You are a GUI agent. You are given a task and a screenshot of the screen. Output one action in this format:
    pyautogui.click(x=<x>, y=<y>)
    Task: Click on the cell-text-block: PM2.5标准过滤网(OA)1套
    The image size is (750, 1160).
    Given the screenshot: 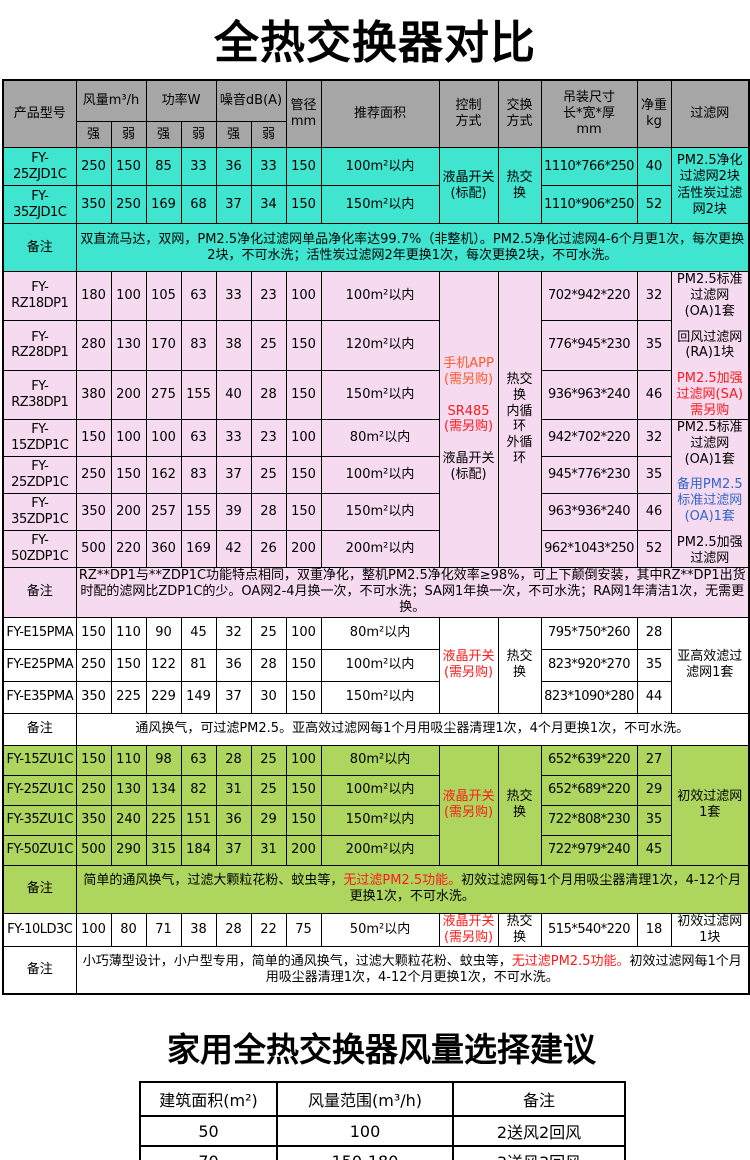 What is the action you would take?
    pyautogui.click(x=709, y=443)
    